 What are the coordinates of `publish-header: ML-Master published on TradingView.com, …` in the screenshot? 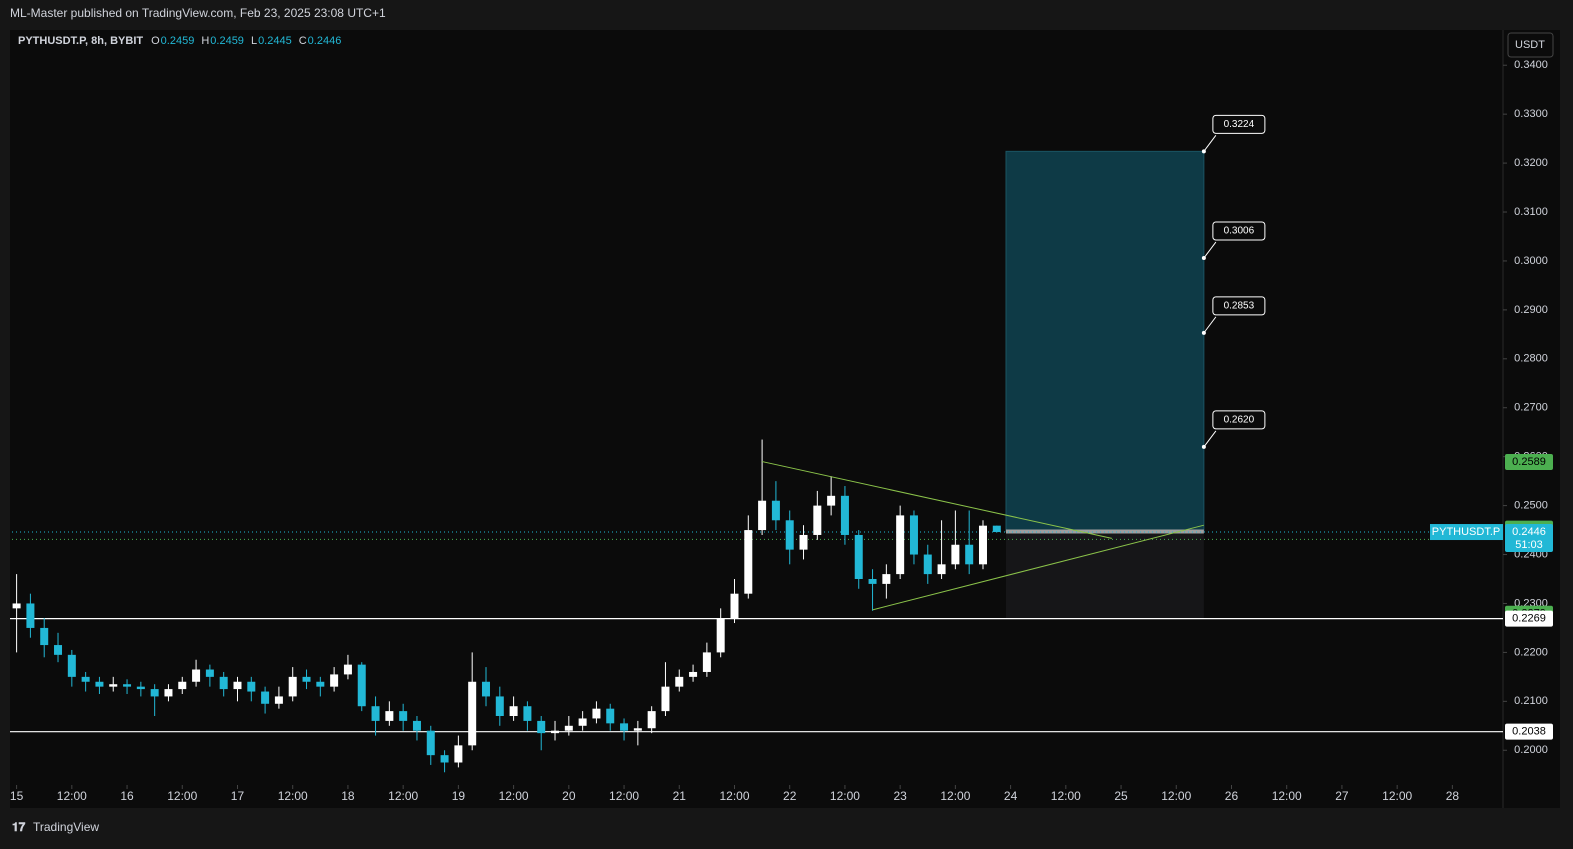 It's located at (198, 13).